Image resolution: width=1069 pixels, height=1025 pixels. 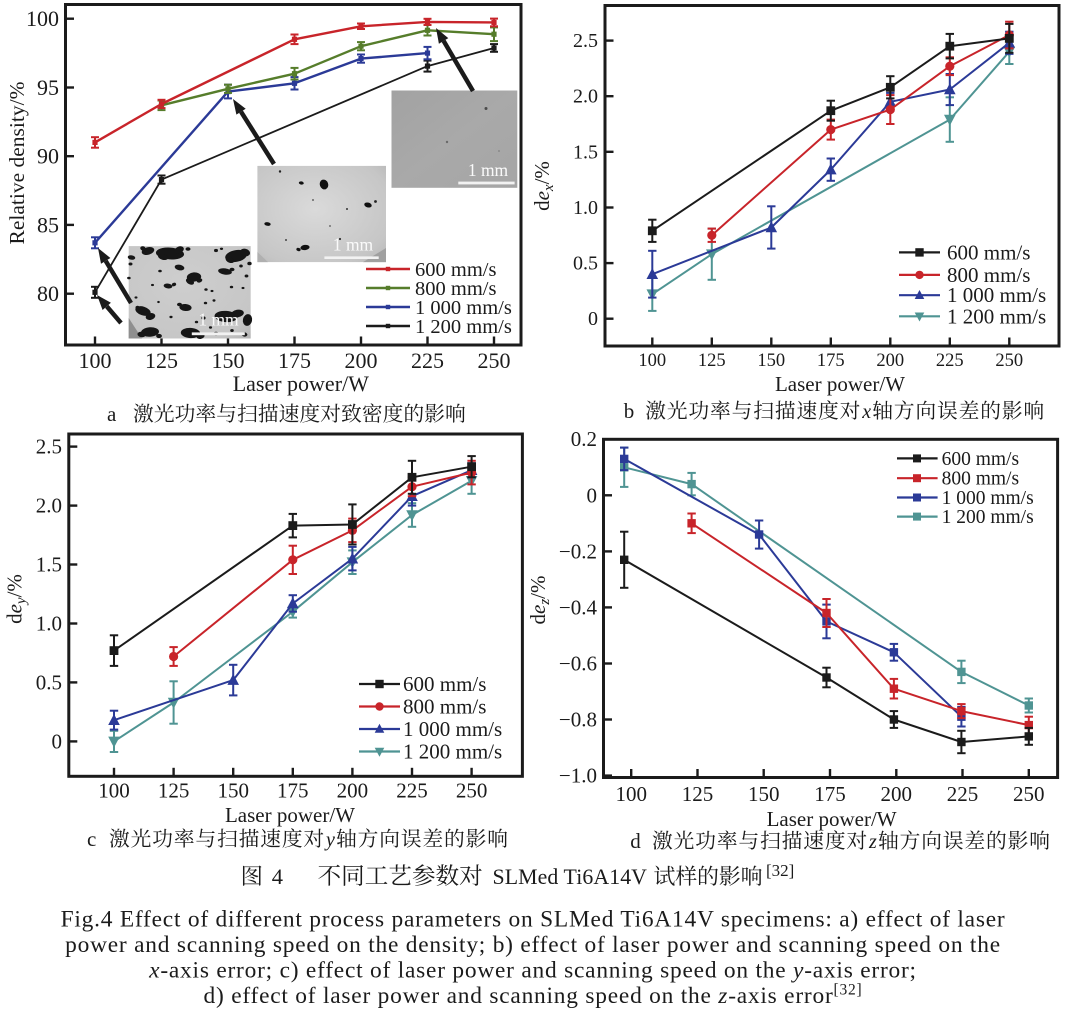 I want to click on svg-text: z, so click(x=872, y=842).